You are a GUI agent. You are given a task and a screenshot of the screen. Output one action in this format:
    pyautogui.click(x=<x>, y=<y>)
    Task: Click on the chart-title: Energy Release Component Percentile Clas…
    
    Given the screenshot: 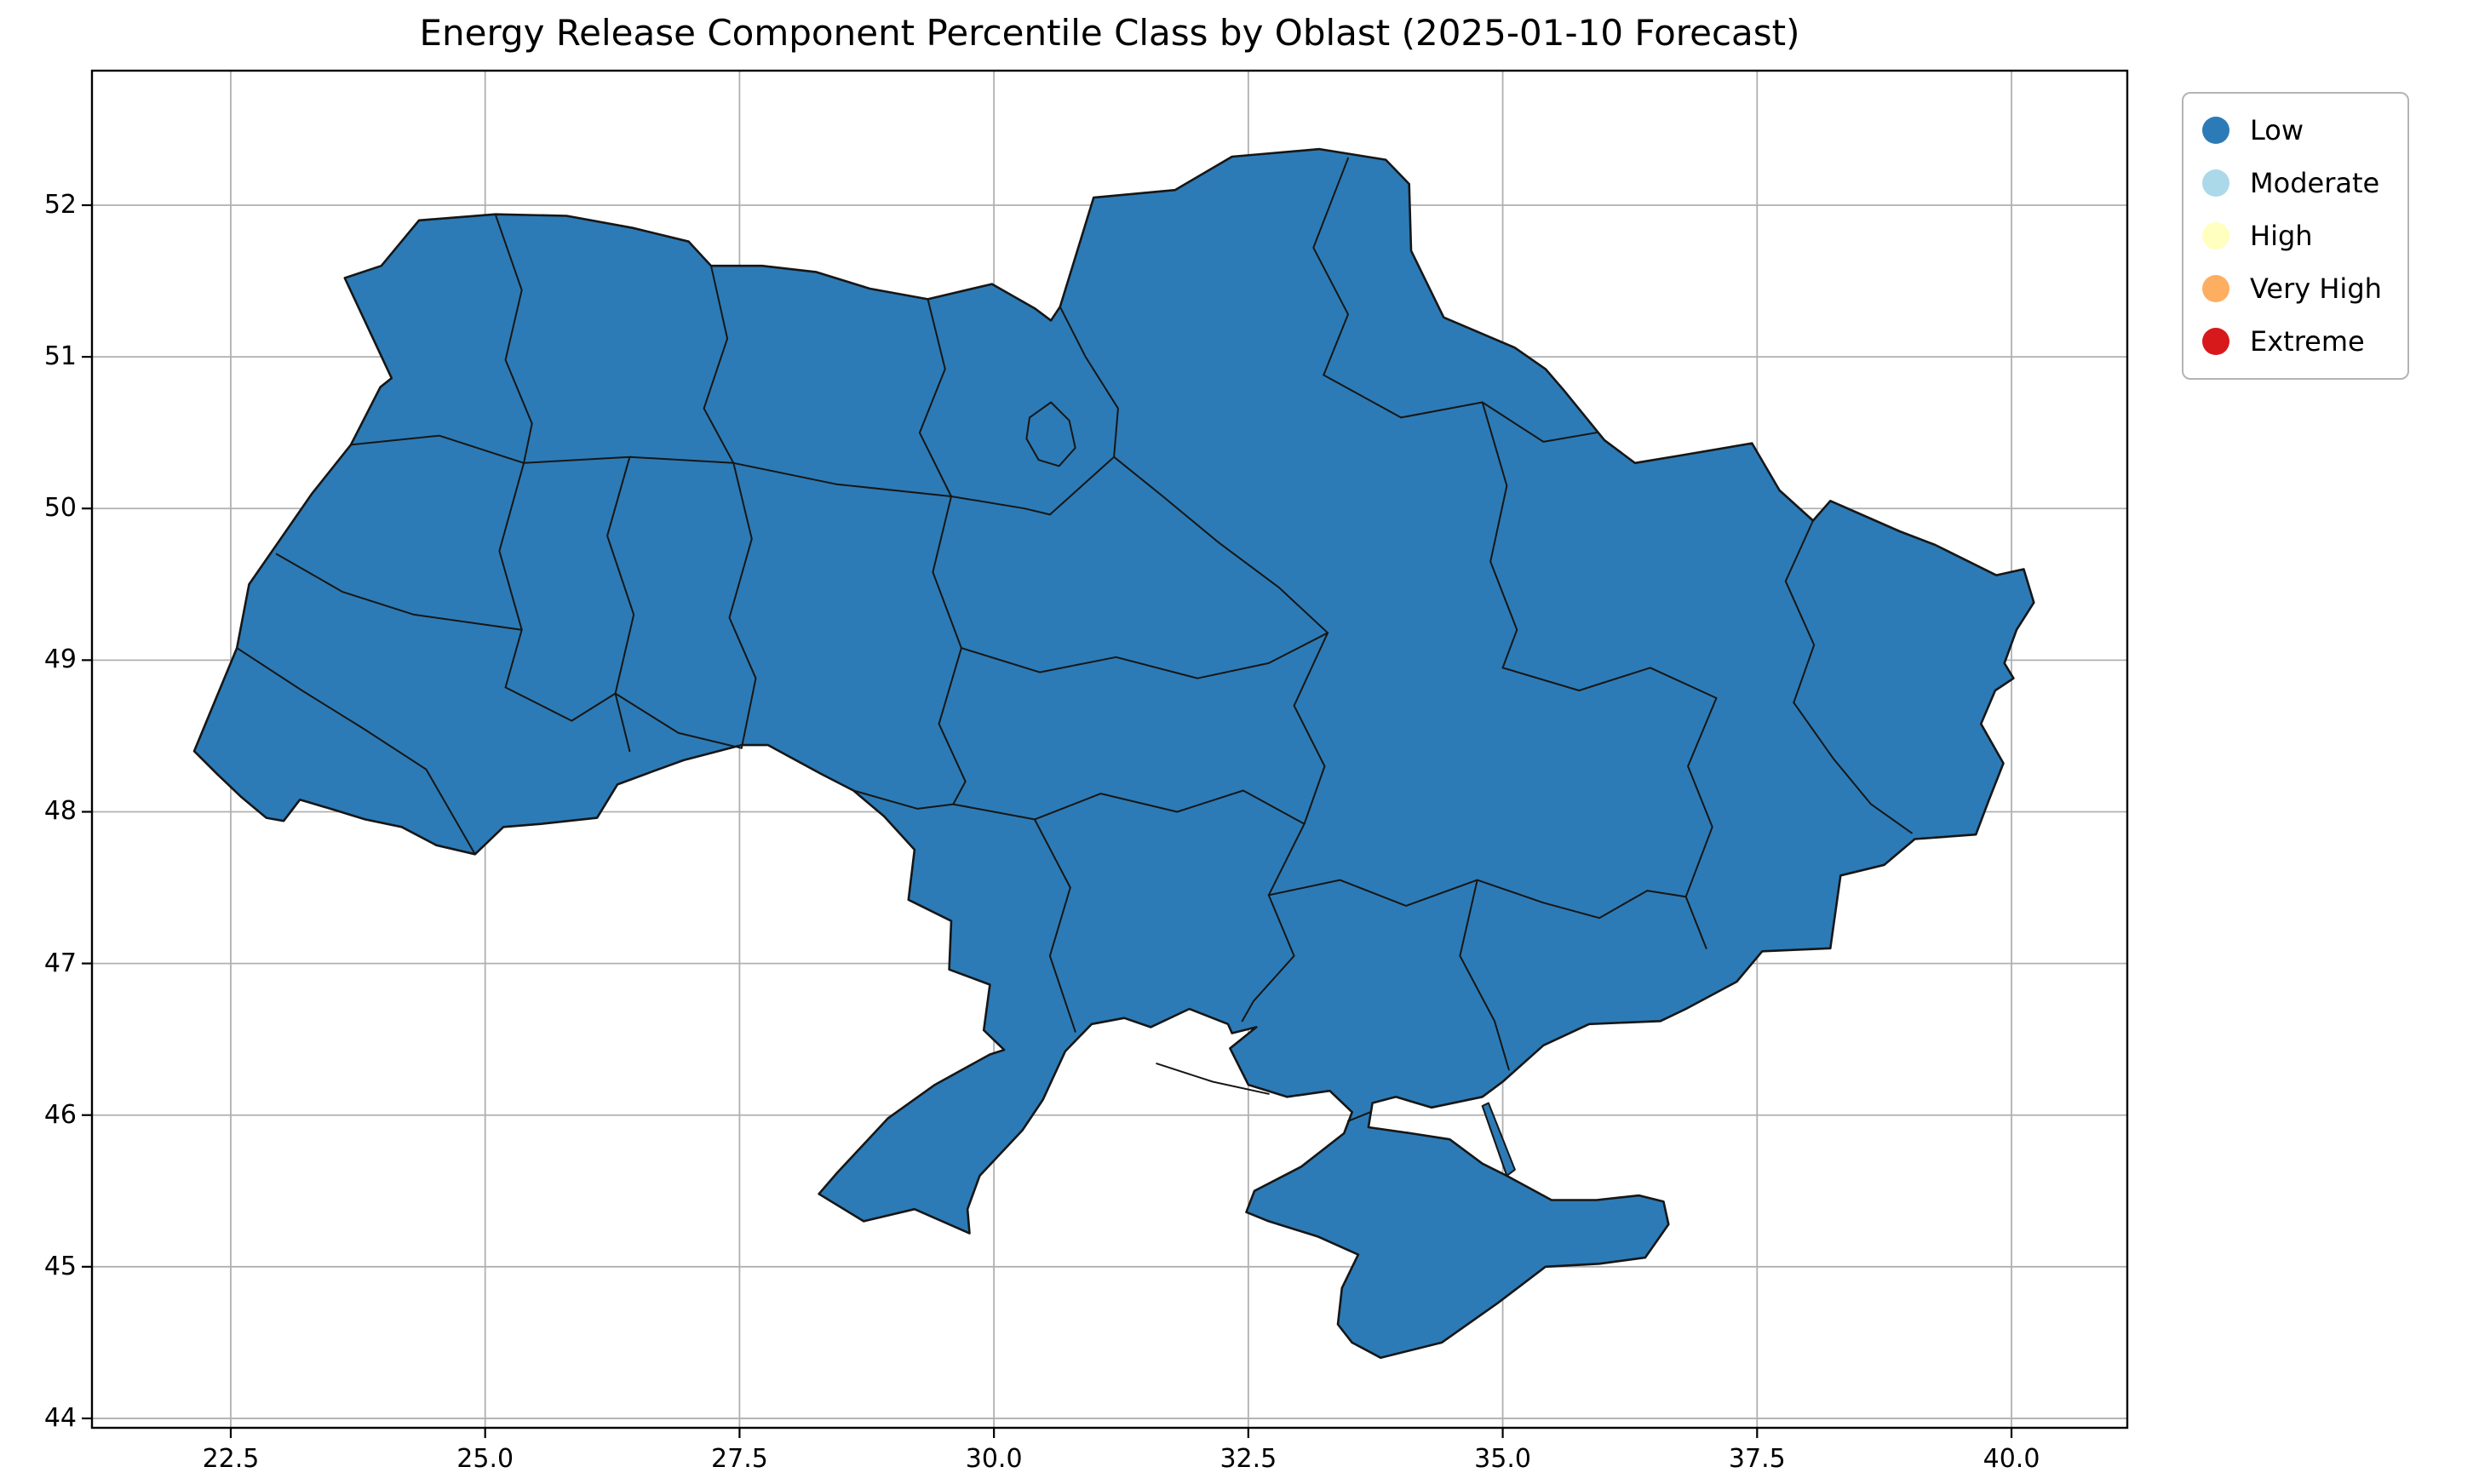 What is the action you would take?
    pyautogui.click(x=1109, y=33)
    